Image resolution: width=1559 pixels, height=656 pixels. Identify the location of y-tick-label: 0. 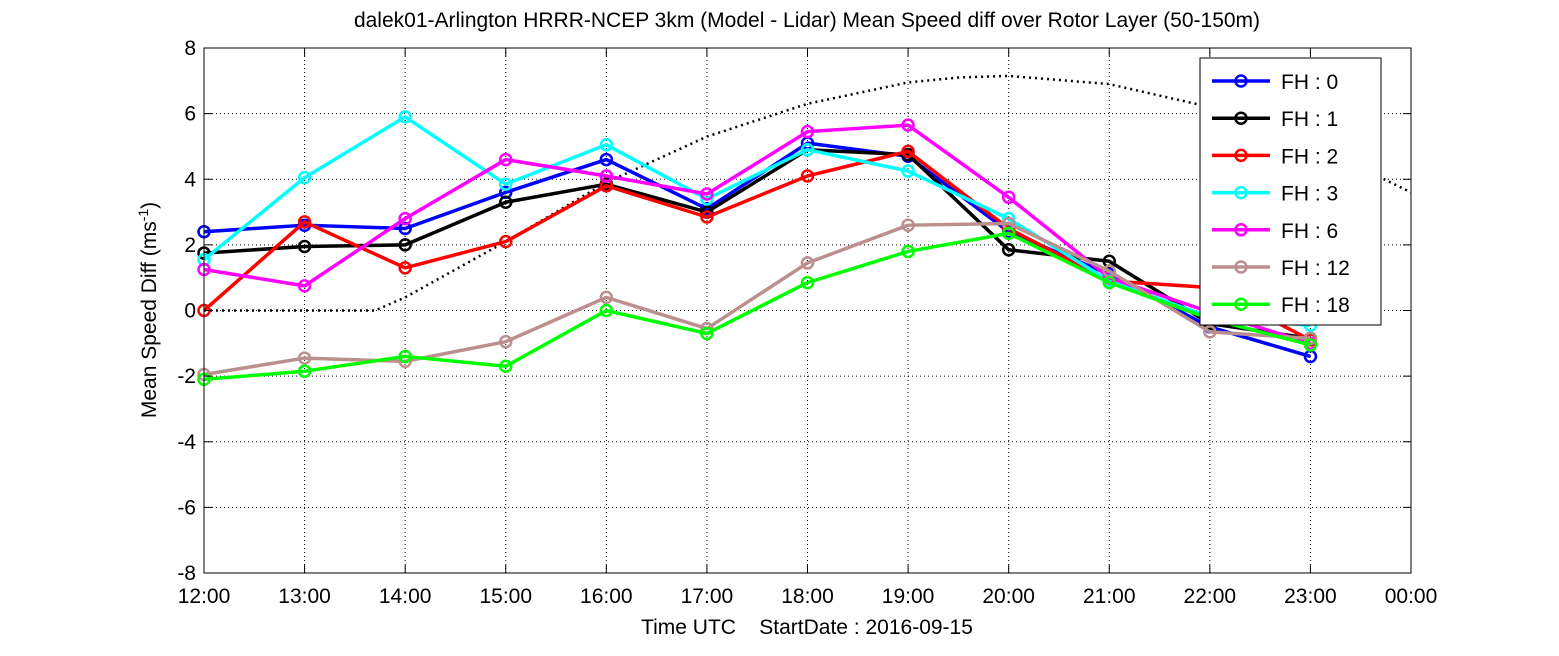
(190, 311).